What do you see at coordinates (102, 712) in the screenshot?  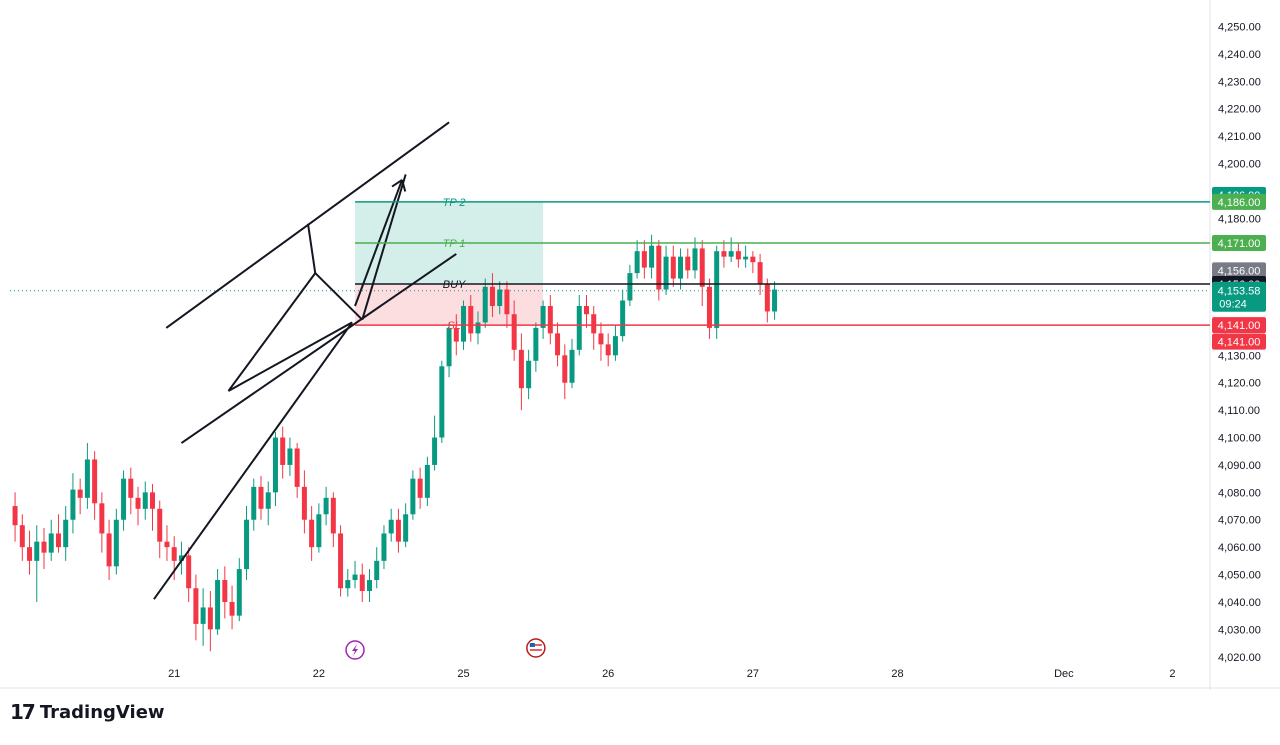 I see `brand-name: TradingView` at bounding box center [102, 712].